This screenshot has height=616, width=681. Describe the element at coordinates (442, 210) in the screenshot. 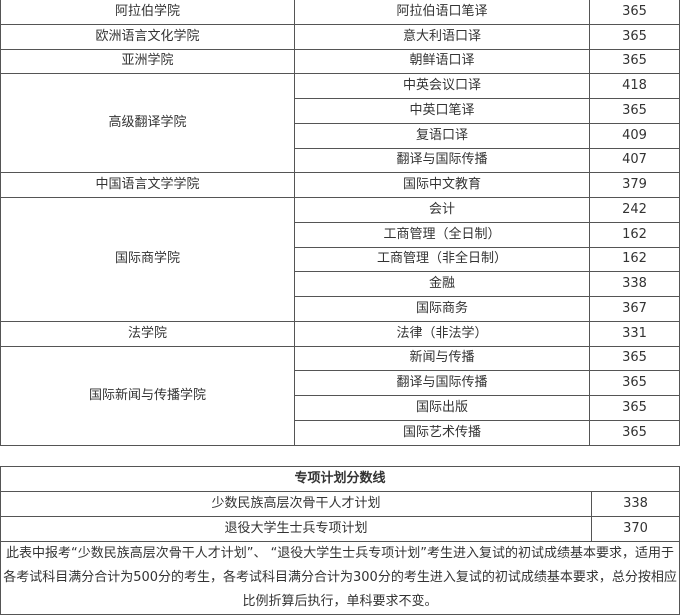

I see `major-name: 会计` at that location.